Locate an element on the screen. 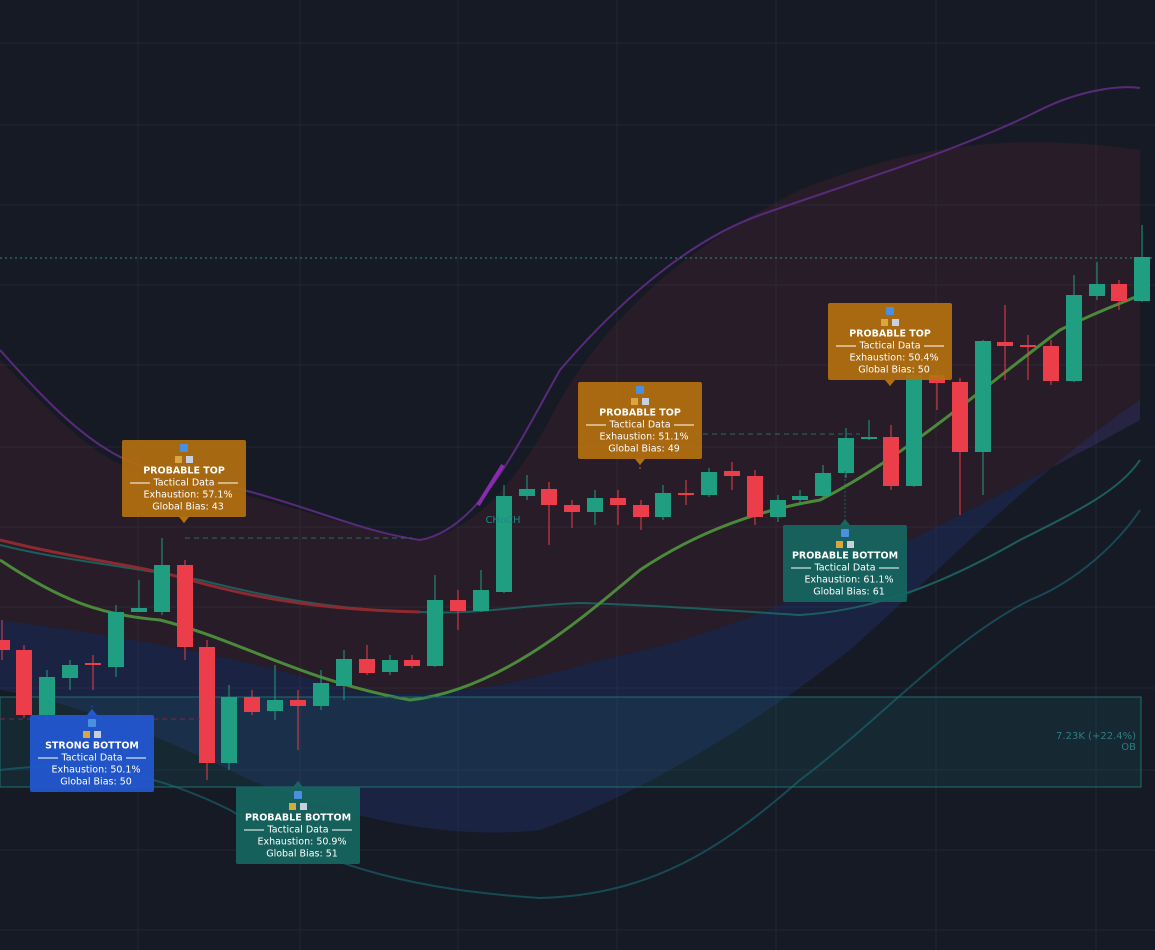  signal-exhaustion: Exhaustion: 51.1% is located at coordinates (643, 437).